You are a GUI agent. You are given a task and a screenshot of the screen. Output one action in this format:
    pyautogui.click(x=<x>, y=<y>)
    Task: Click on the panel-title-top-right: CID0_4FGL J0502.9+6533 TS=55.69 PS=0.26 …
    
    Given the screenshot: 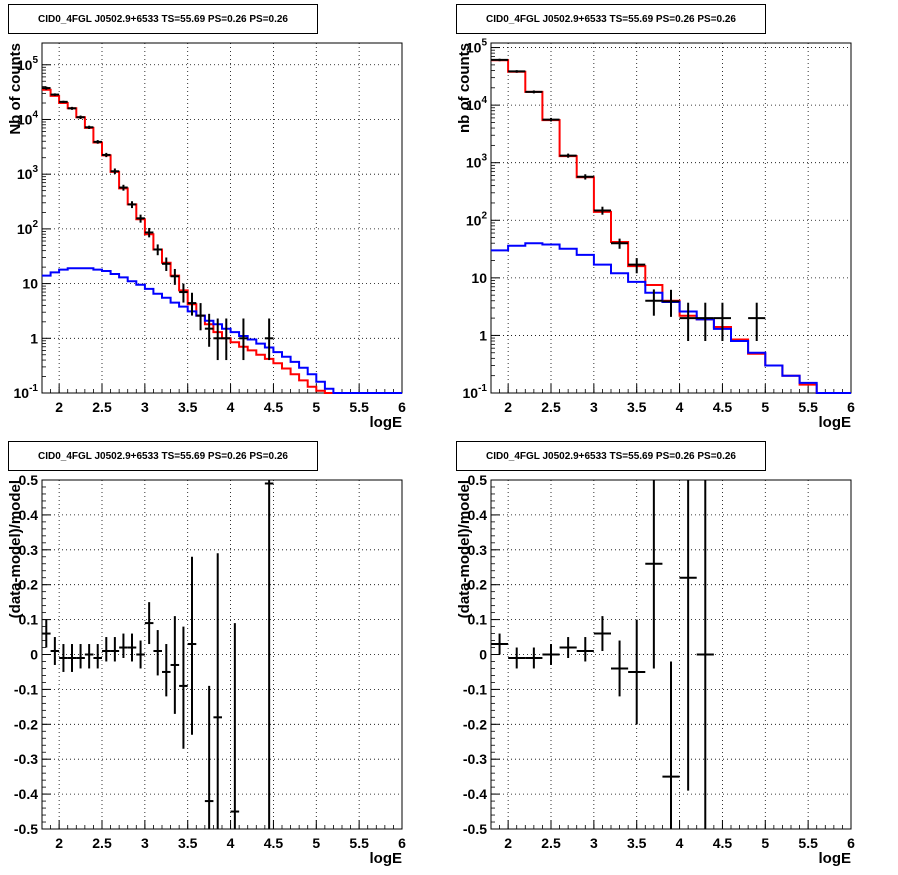 What is the action you would take?
    pyautogui.click(x=611, y=19)
    